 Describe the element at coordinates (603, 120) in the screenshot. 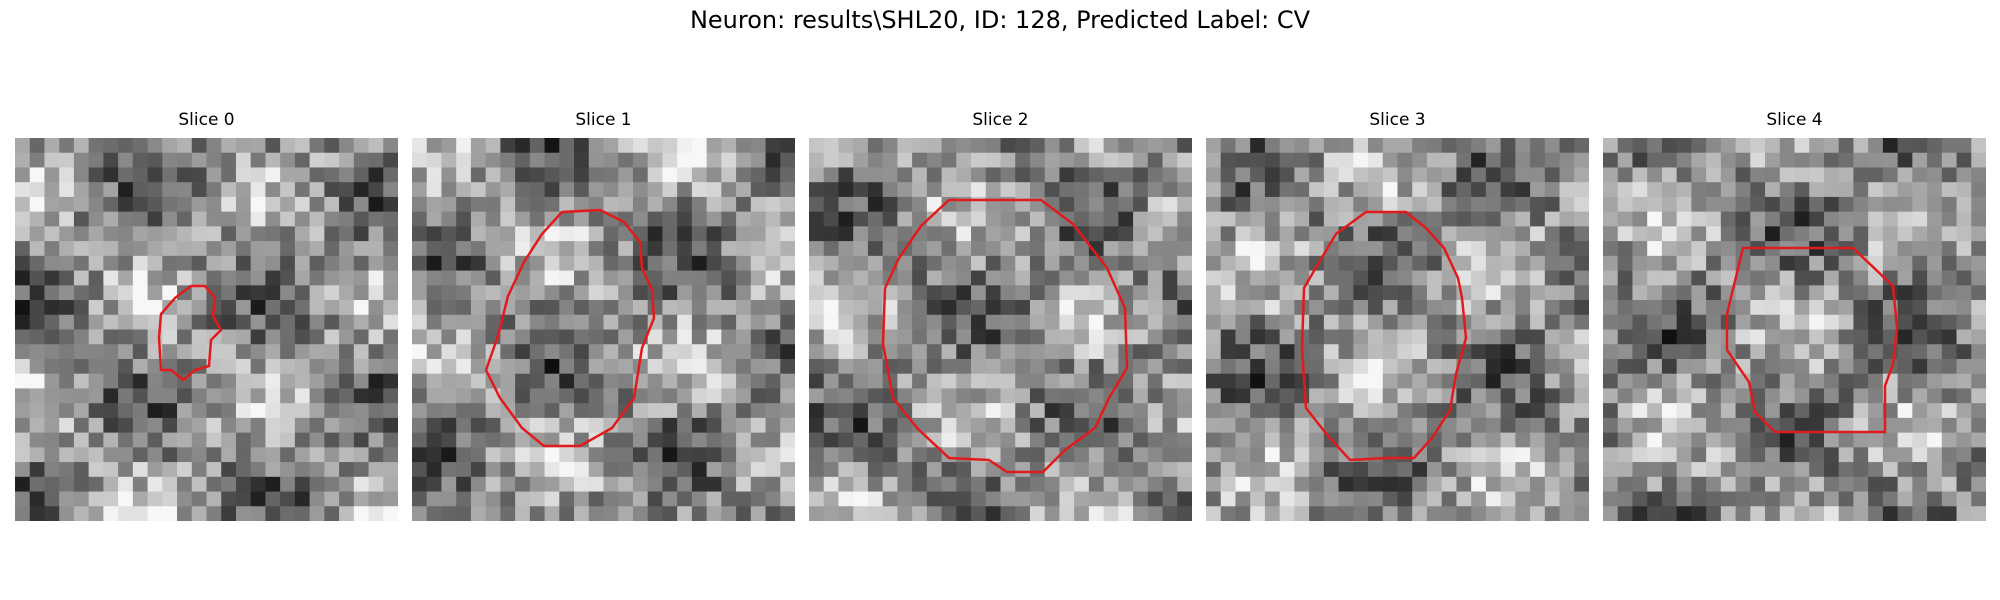

I see `slice-title: Slice 1` at that location.